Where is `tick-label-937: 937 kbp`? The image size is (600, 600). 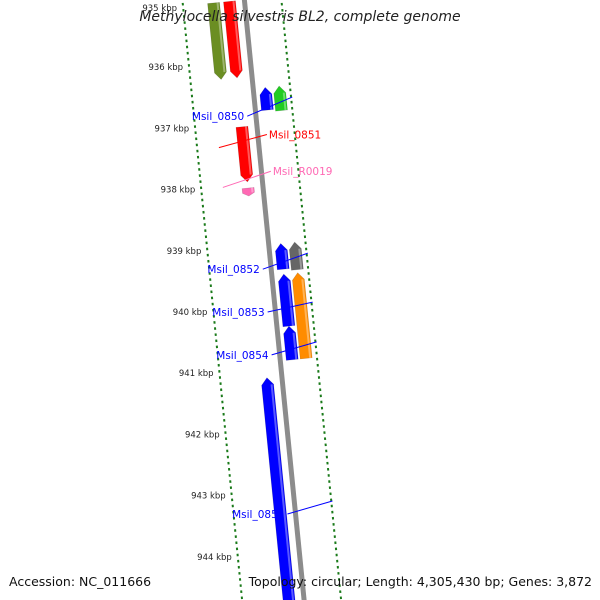 tick-label-937: 937 kbp is located at coordinates (172, 129).